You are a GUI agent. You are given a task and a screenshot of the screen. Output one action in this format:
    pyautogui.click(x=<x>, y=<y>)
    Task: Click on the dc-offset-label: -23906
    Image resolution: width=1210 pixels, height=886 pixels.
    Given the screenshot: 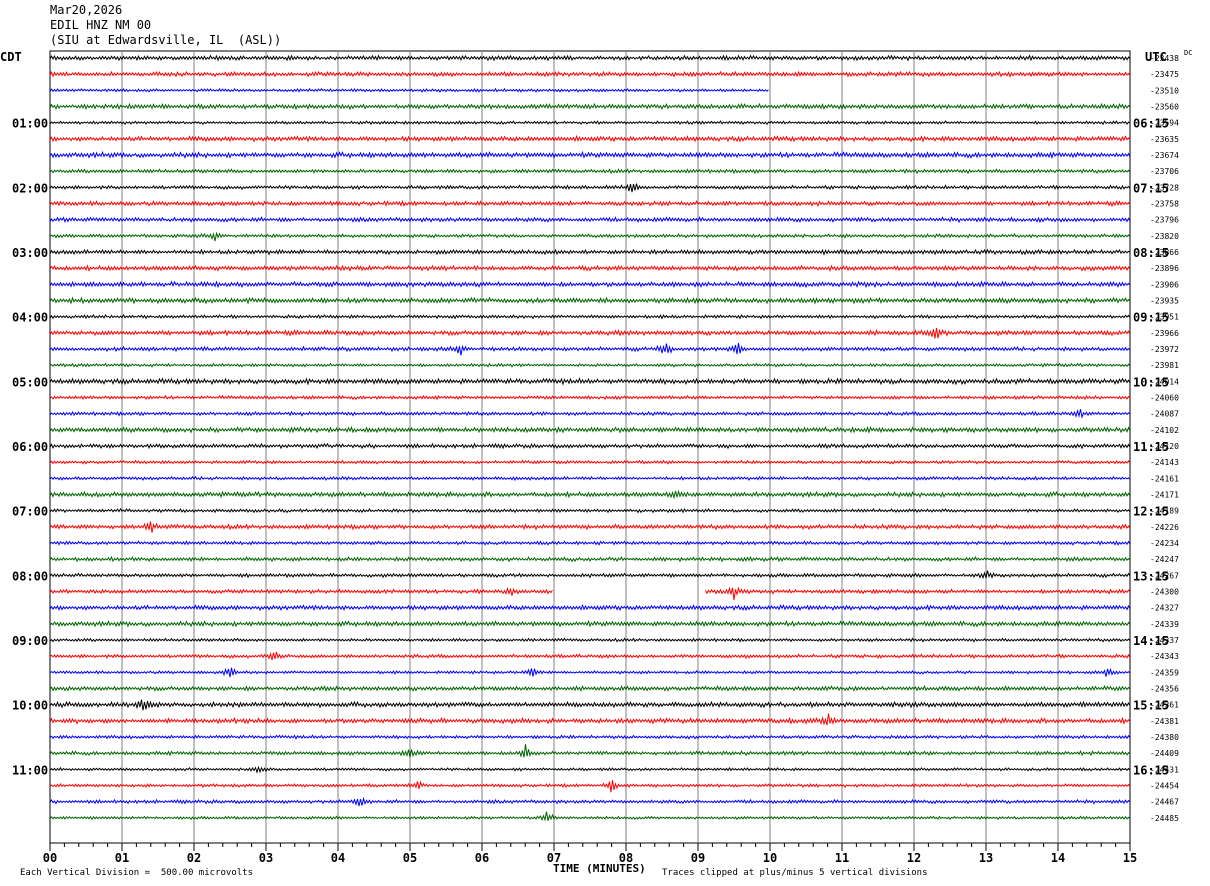 What is the action you would take?
    pyautogui.click(x=1164, y=284)
    